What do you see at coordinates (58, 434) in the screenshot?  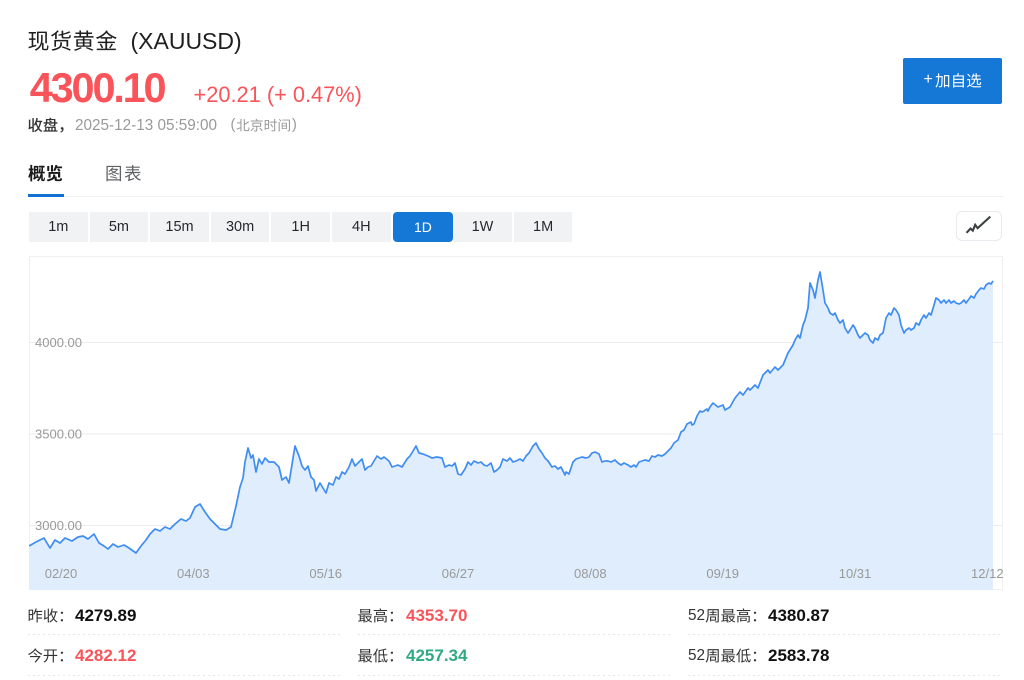 I see `svg-text: 3500.00` at bounding box center [58, 434].